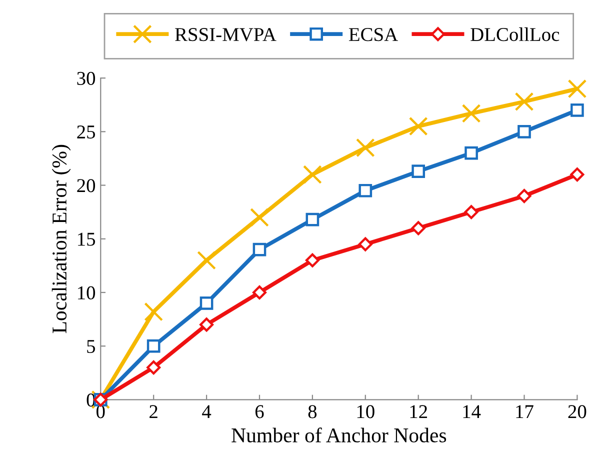 The image size is (592, 473). I want to click on y-tick-label: 10, so click(87, 293).